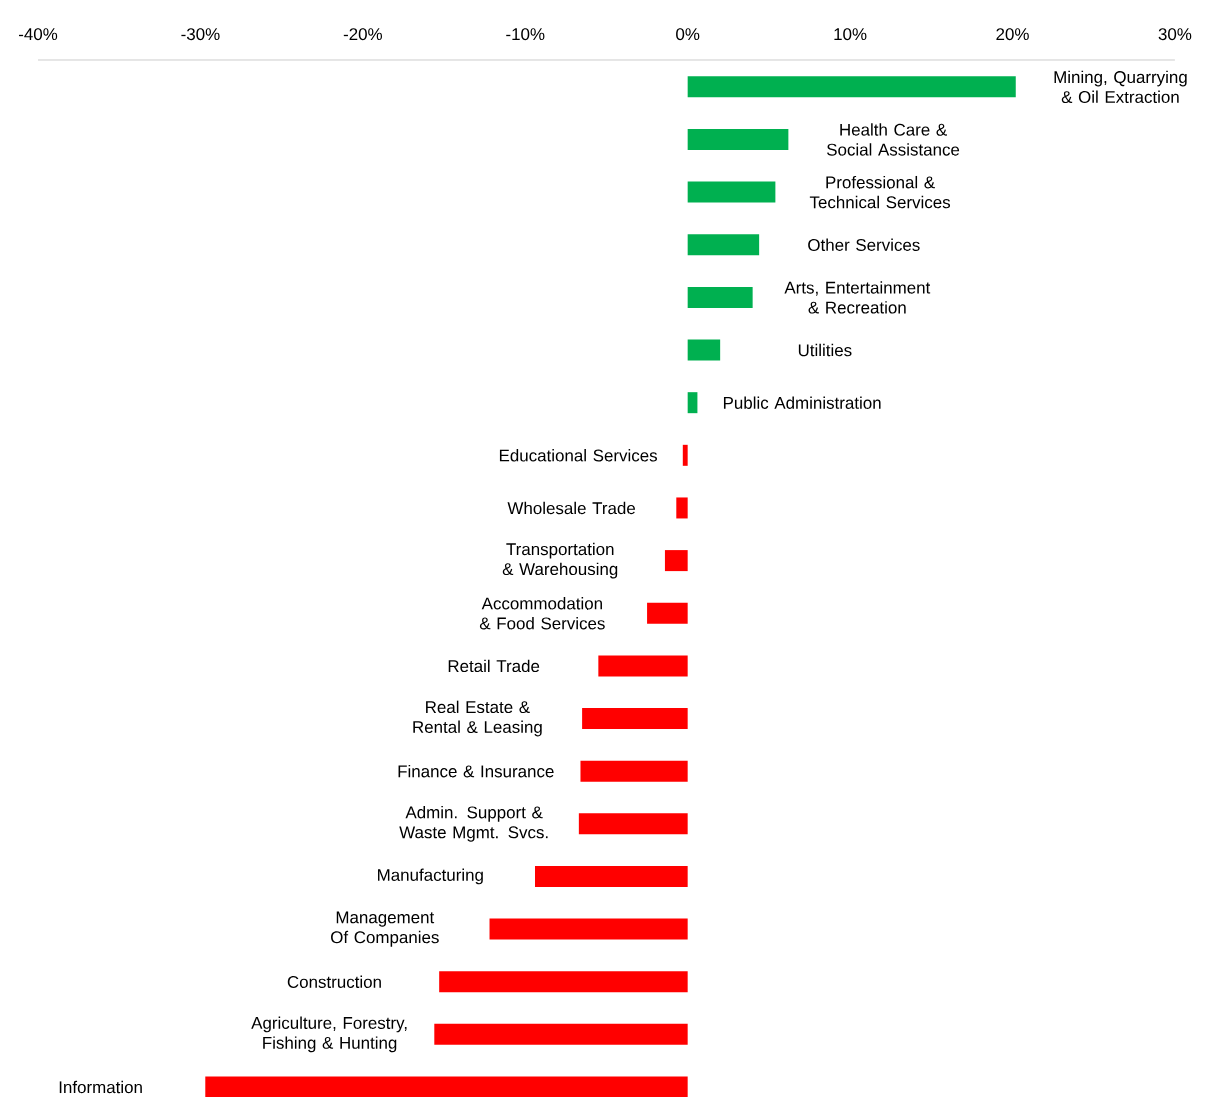  Describe the element at coordinates (385, 929) in the screenshot. I see `y-tick-label: Management Of Companies` at that location.